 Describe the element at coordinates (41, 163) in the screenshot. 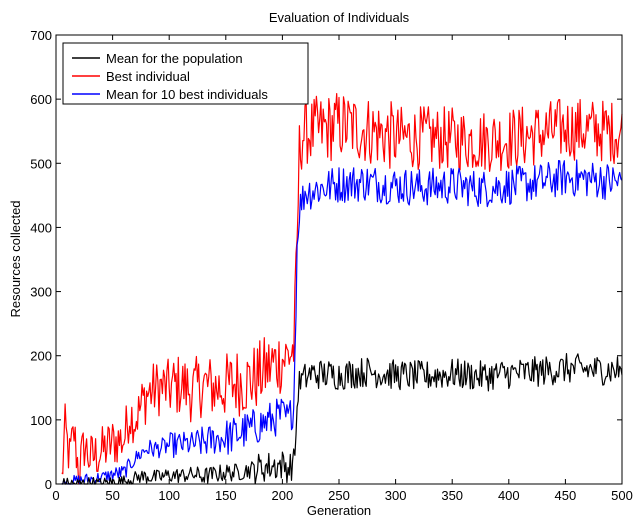

I see `y-tick-label: 500` at that location.